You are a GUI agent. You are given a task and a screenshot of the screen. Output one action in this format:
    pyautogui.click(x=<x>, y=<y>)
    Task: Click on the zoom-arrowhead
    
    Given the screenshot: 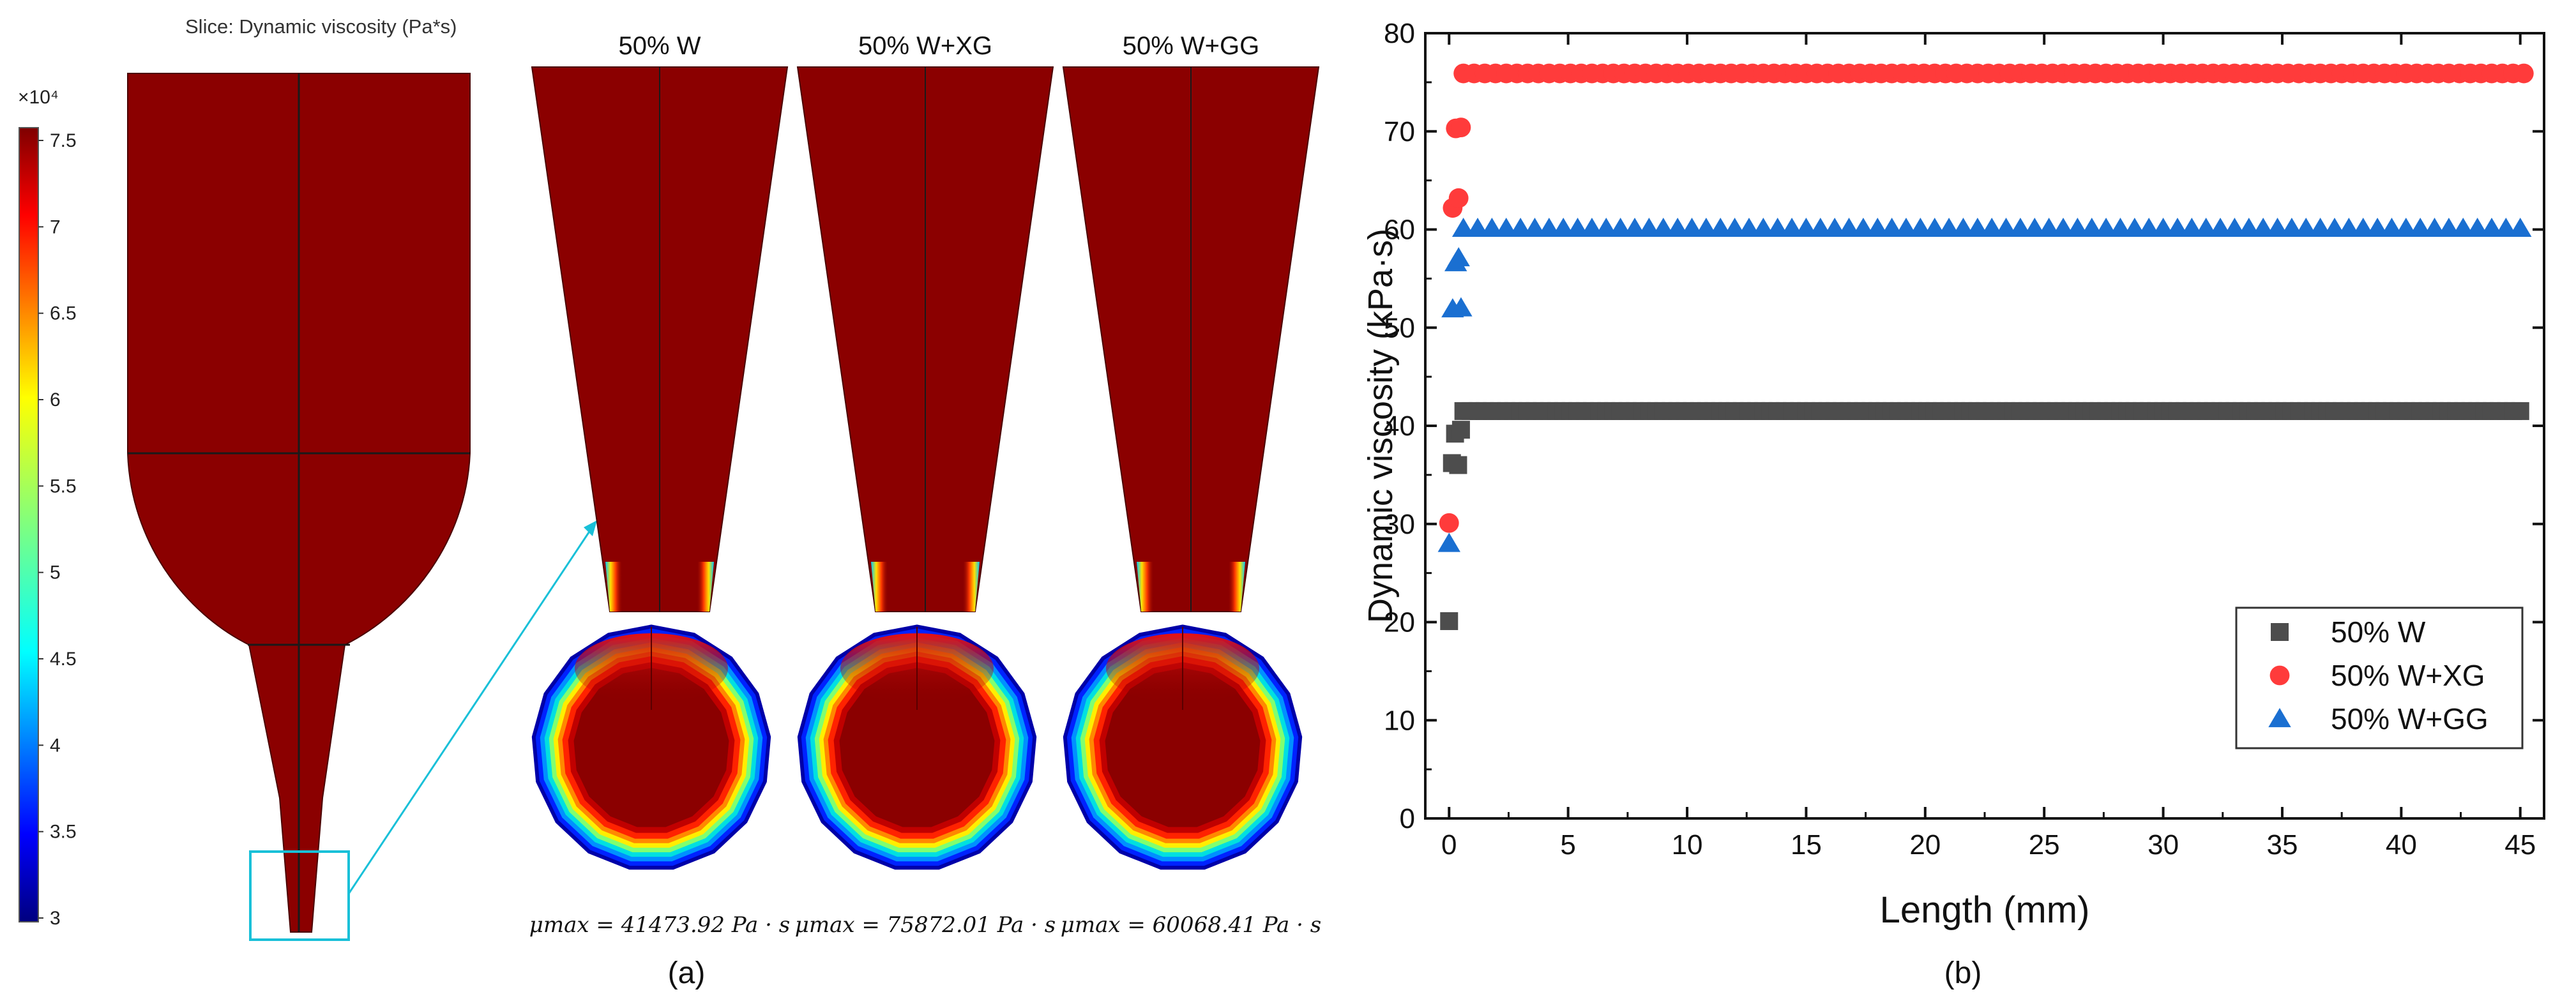 What is the action you would take?
    pyautogui.click(x=591, y=528)
    